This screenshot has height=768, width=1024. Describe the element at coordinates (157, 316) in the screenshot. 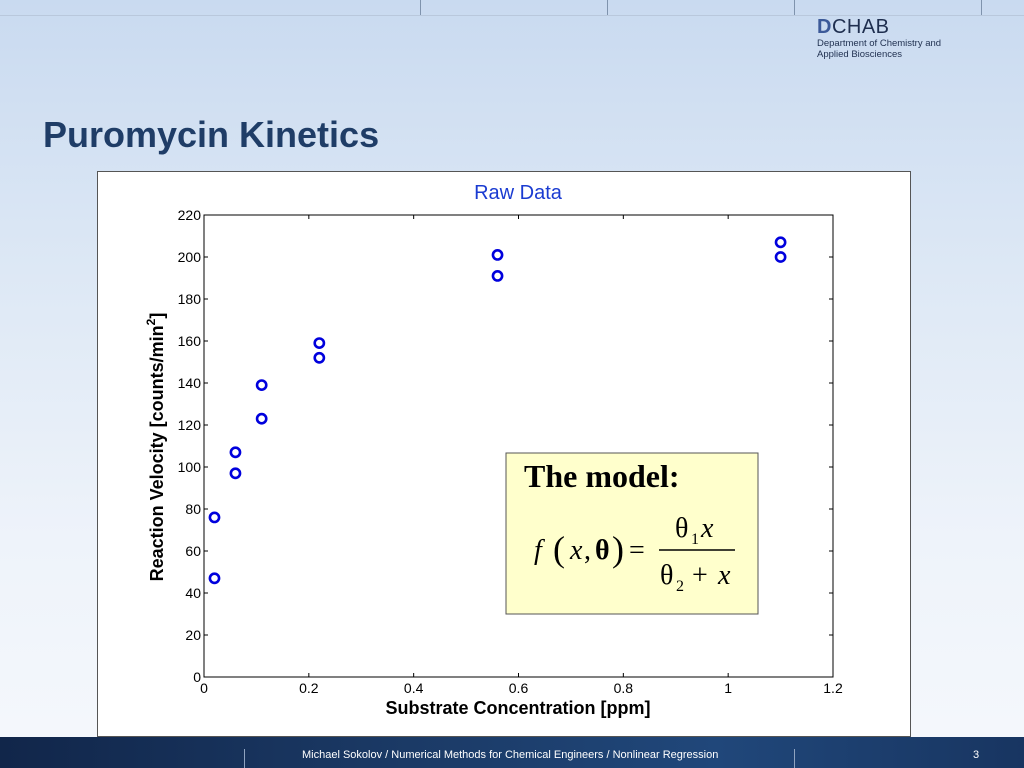

I see `y-axis-label-end: ]` at that location.